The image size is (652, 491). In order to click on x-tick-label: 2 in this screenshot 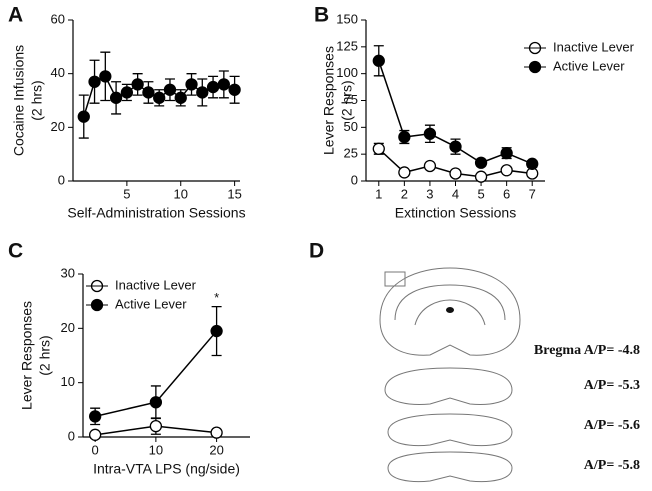, I will do `click(404, 193)`.